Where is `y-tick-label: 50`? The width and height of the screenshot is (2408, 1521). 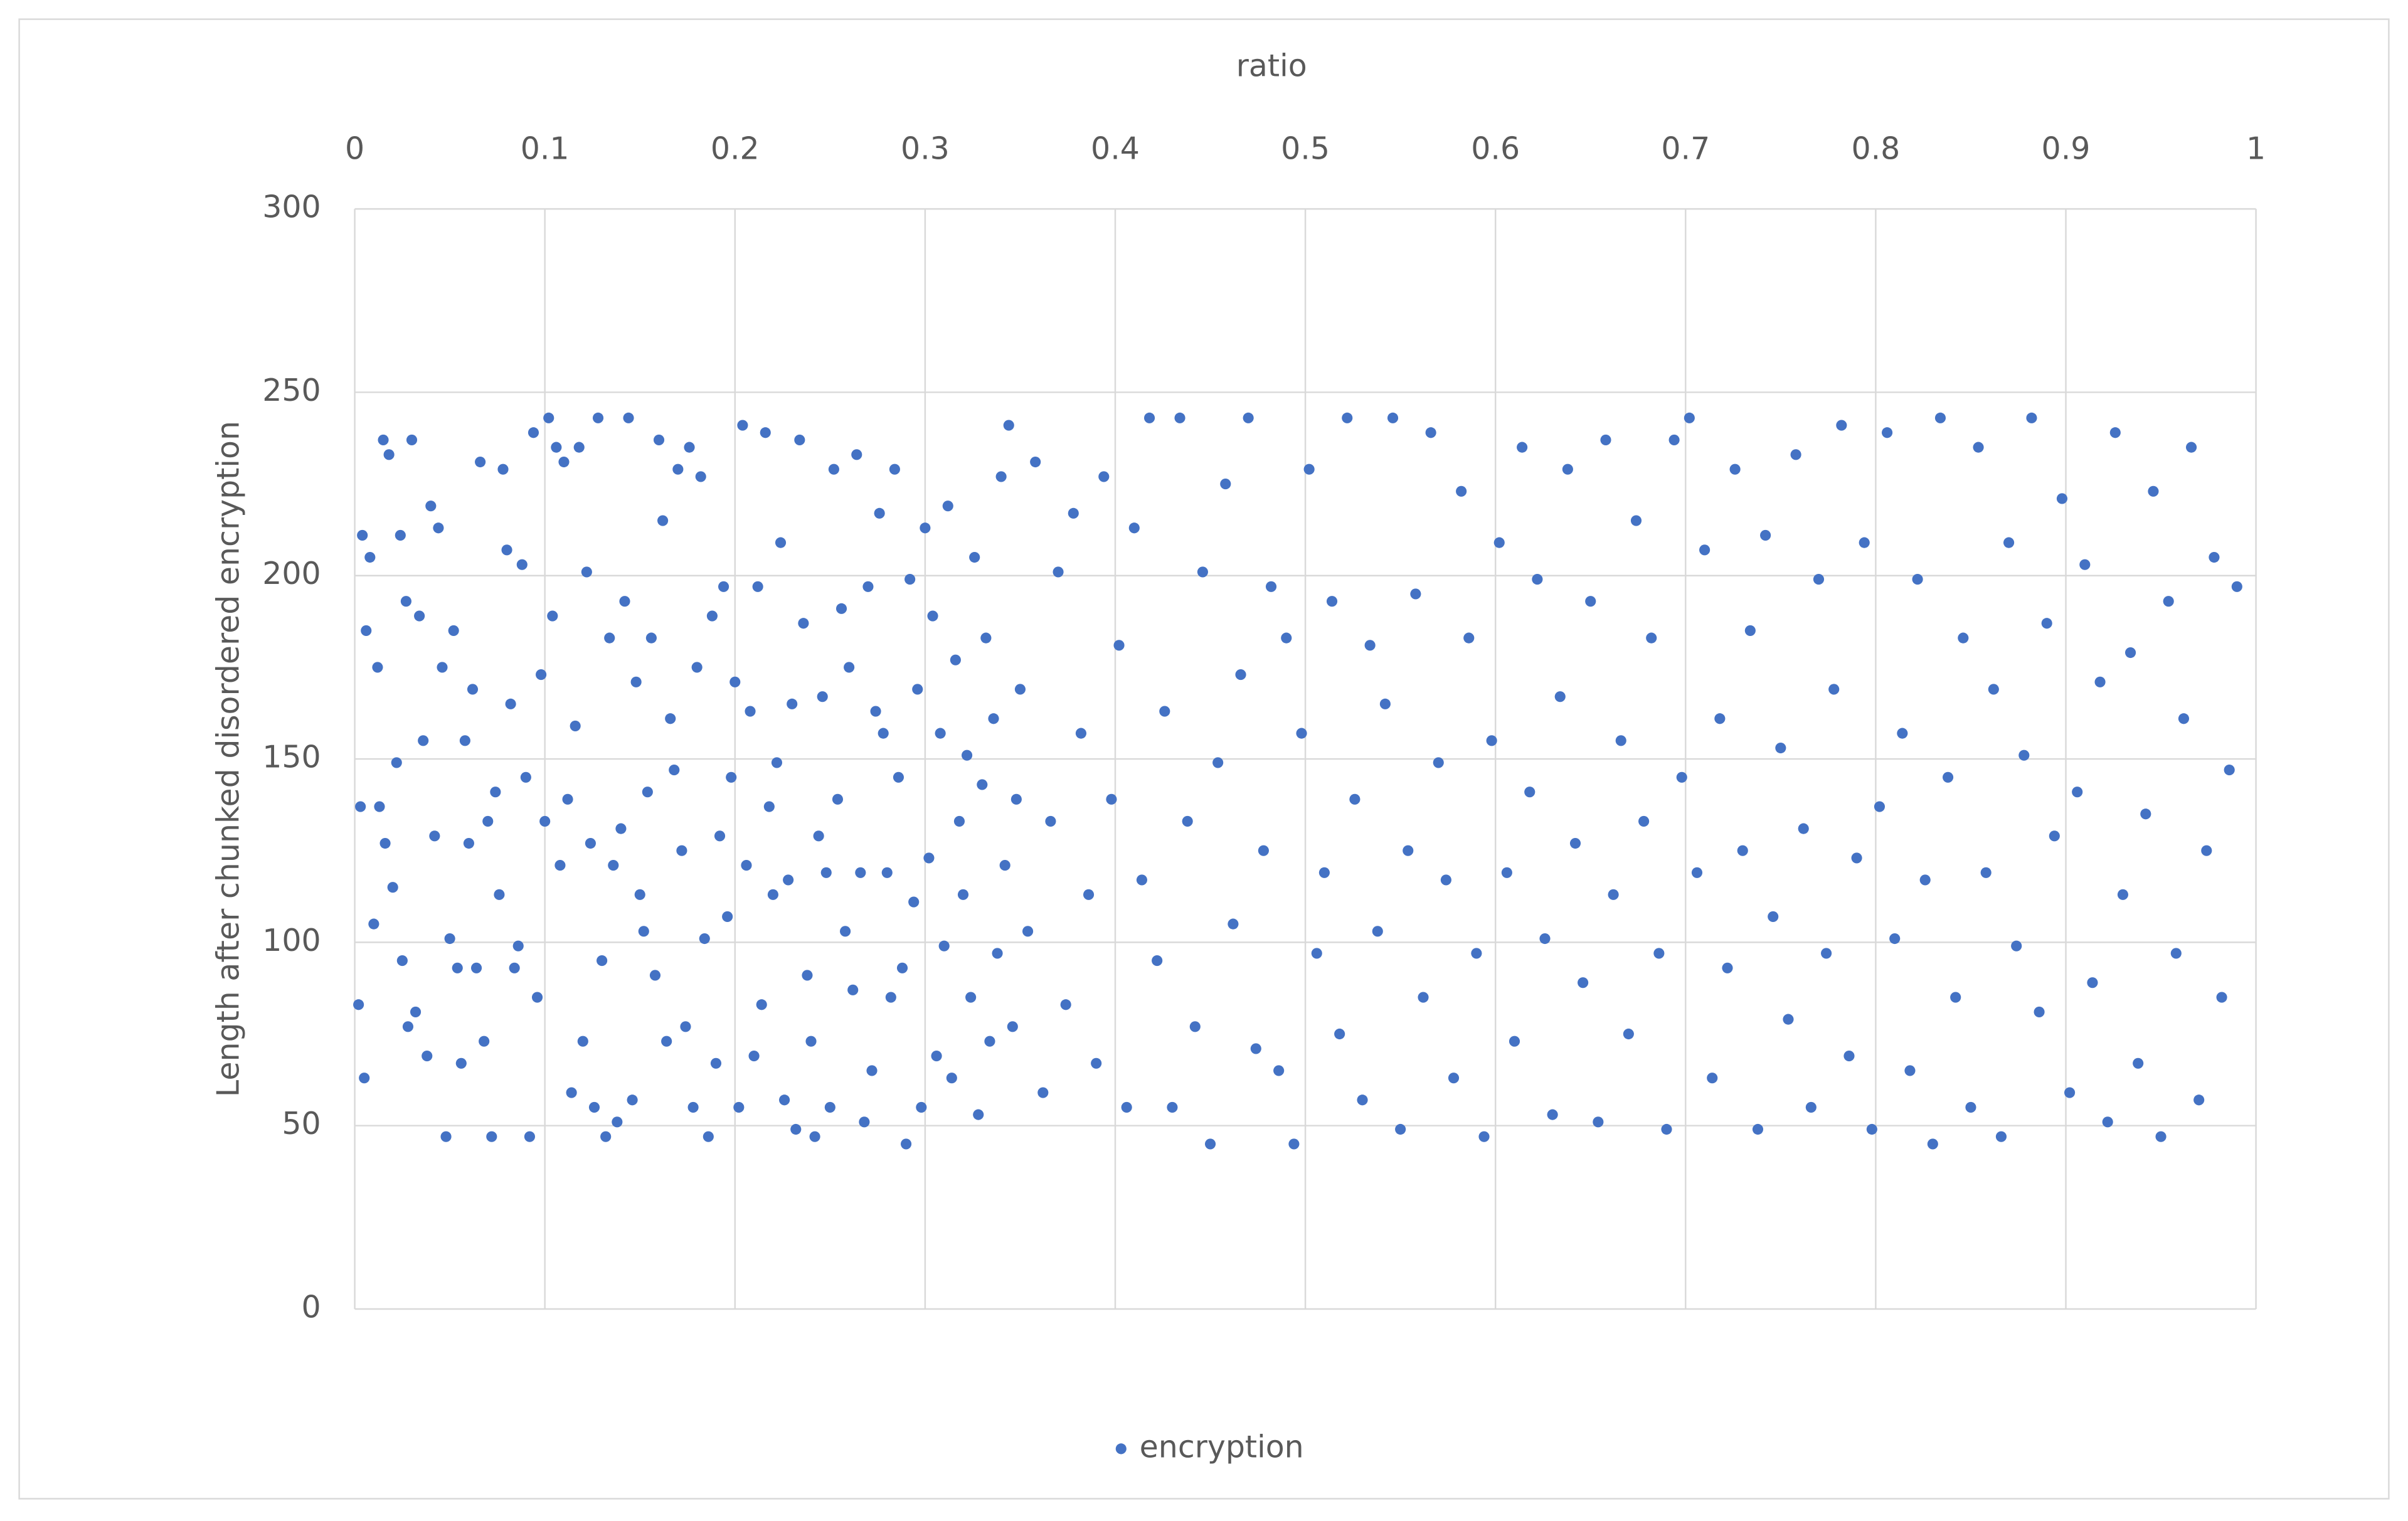 y-tick-label: 50 is located at coordinates (302, 1124).